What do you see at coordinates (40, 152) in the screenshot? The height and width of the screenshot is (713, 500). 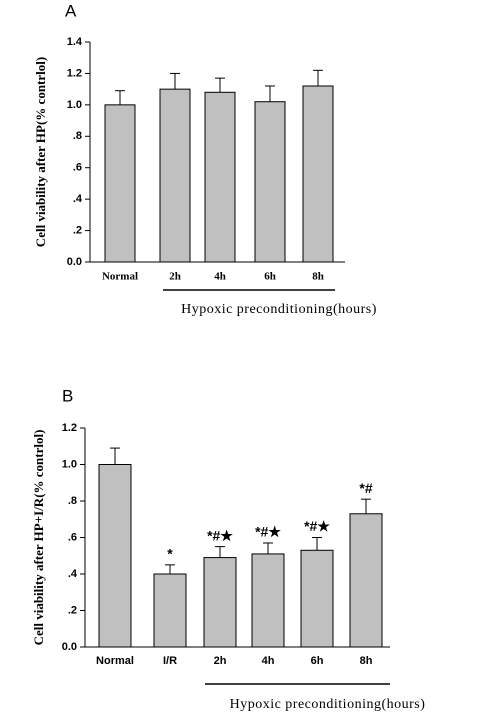 I see `y-axis-label: Cell viability after HP(% contrlol)` at bounding box center [40, 152].